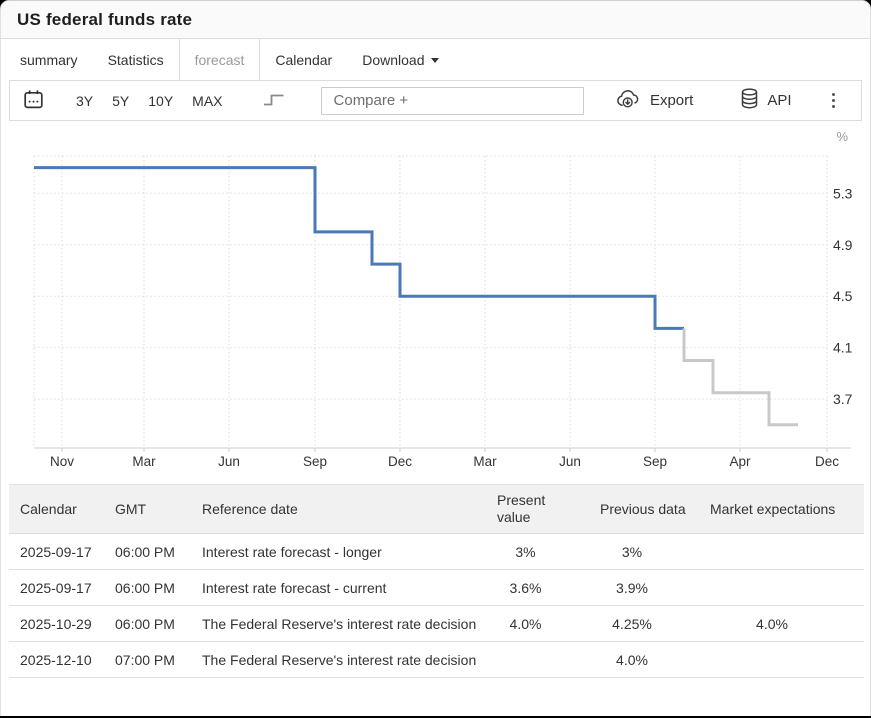 Image resolution: width=871 pixels, height=718 pixels. What do you see at coordinates (444, 461) in the screenshot?
I see `x-axis-labels: Nov Mar Jun Sep Dec Mar Jun Sep Apr Dec` at bounding box center [444, 461].